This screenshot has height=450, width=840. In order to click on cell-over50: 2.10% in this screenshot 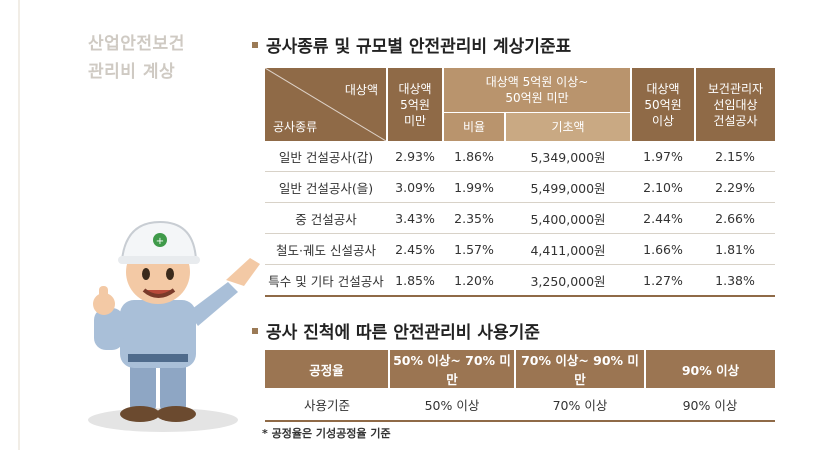, I will do `click(663, 187)`.